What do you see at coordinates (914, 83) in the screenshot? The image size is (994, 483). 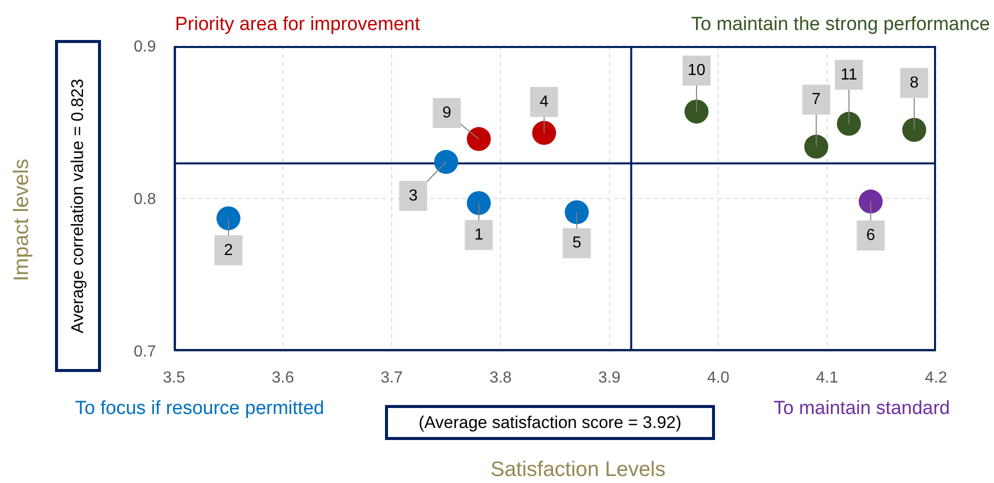 I see `annotation: 8` at bounding box center [914, 83].